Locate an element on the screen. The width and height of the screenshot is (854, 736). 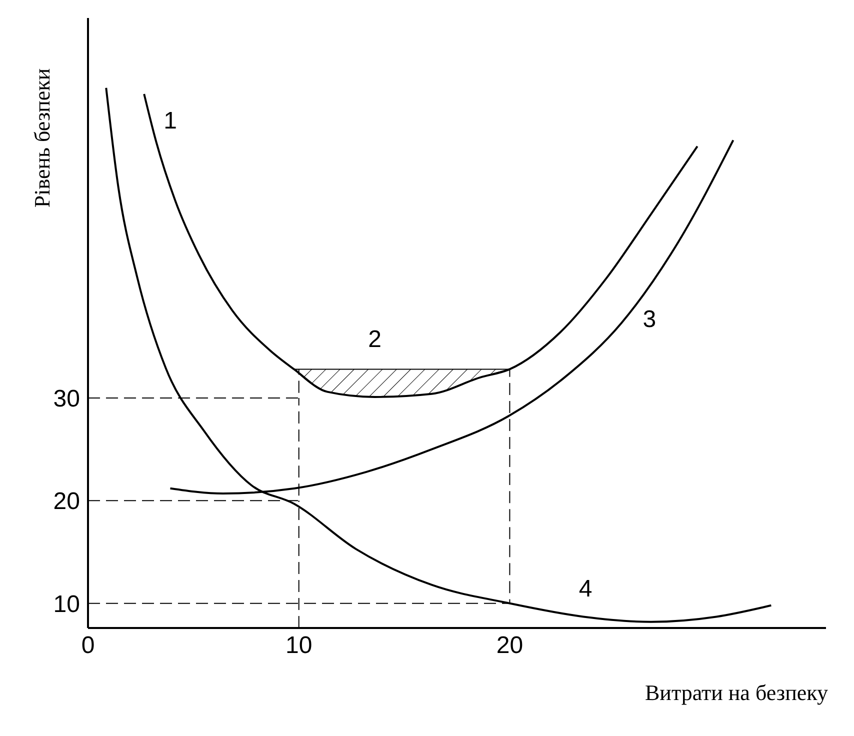
x-tick-label: 10 is located at coordinates (299, 646).